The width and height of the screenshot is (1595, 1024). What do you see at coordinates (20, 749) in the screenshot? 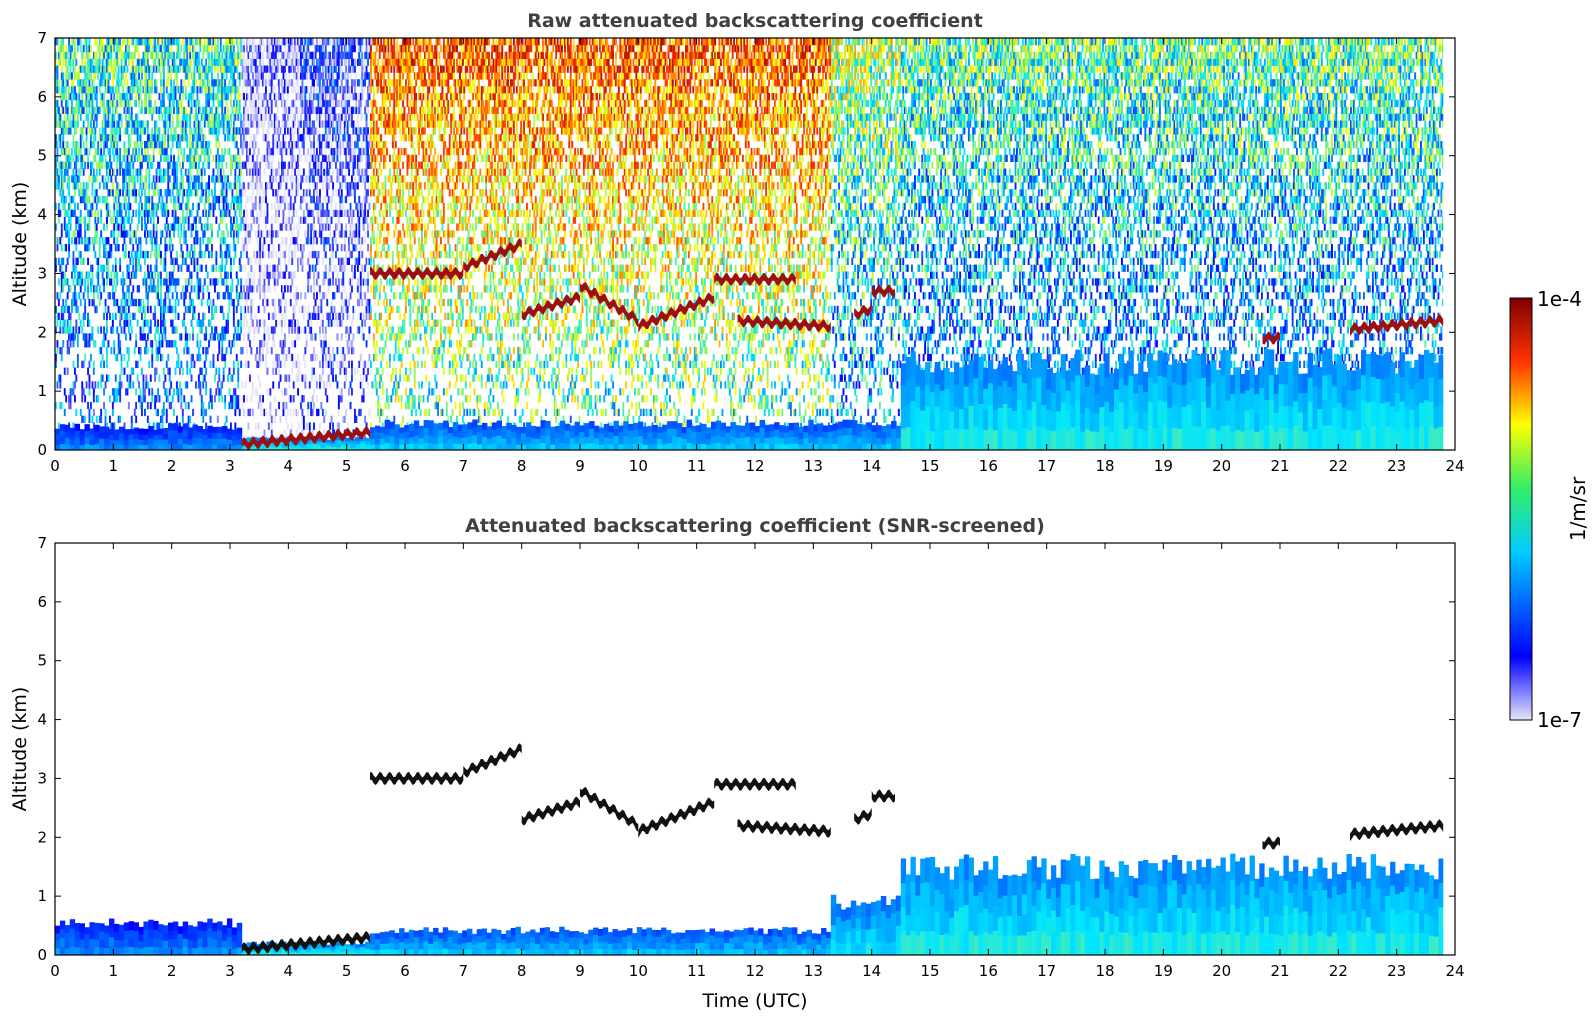
I see `snr-y-axis-label: Altitude (km)` at bounding box center [20, 749].